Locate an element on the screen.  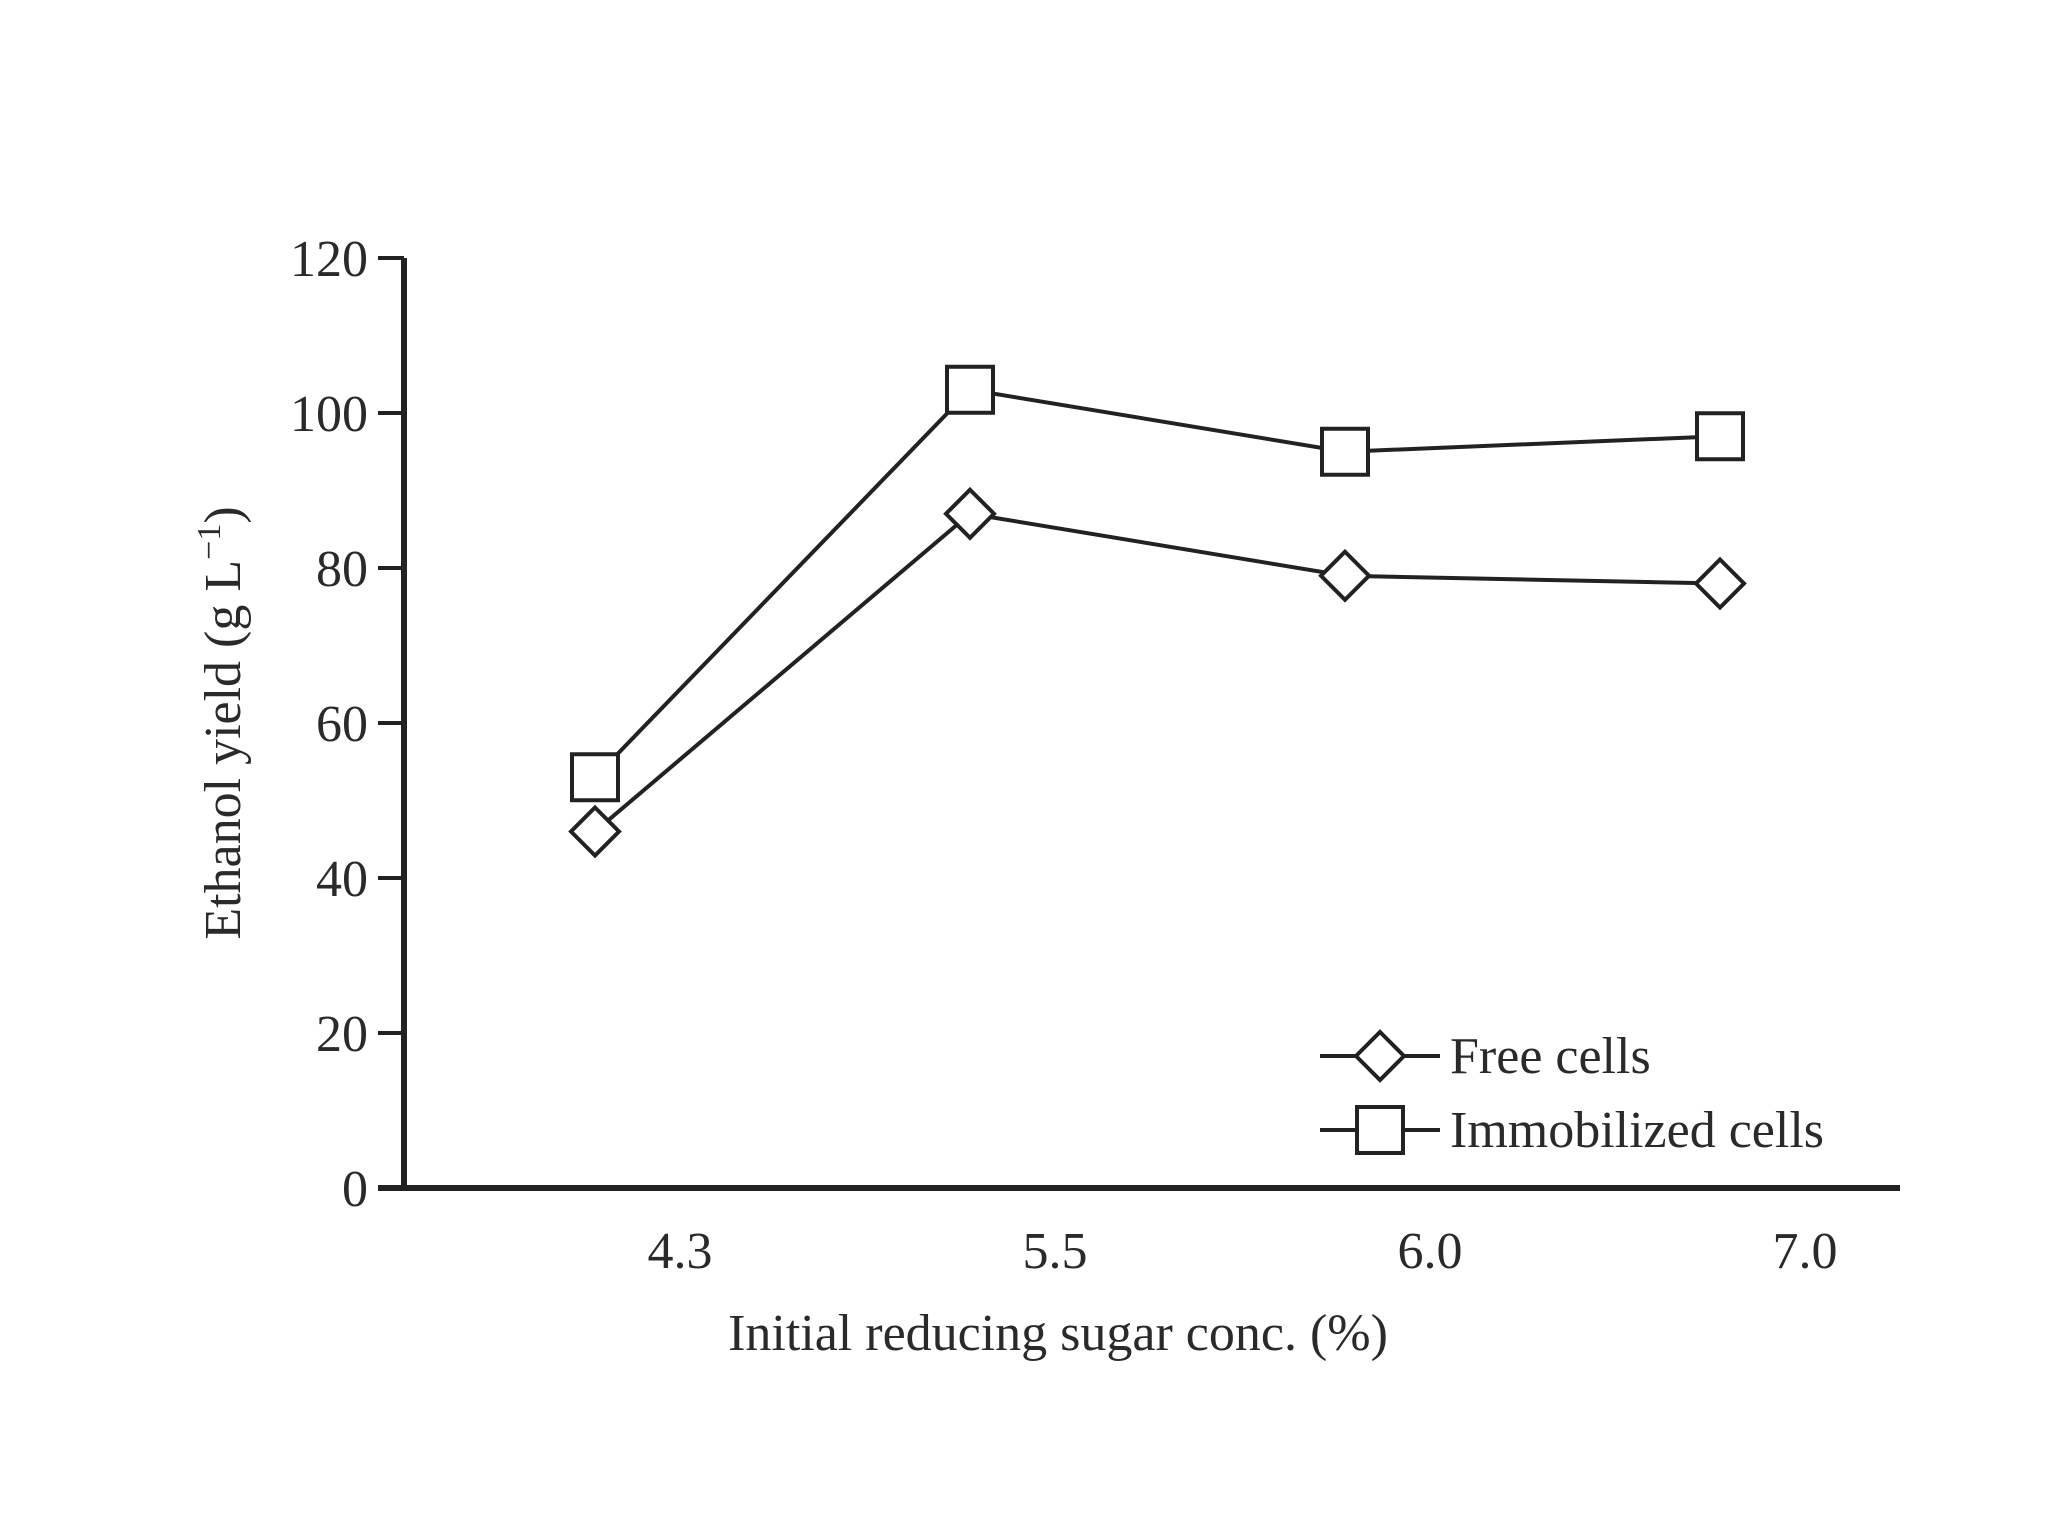
y-axis-title-superscript: −1 is located at coordinates (209, 542).